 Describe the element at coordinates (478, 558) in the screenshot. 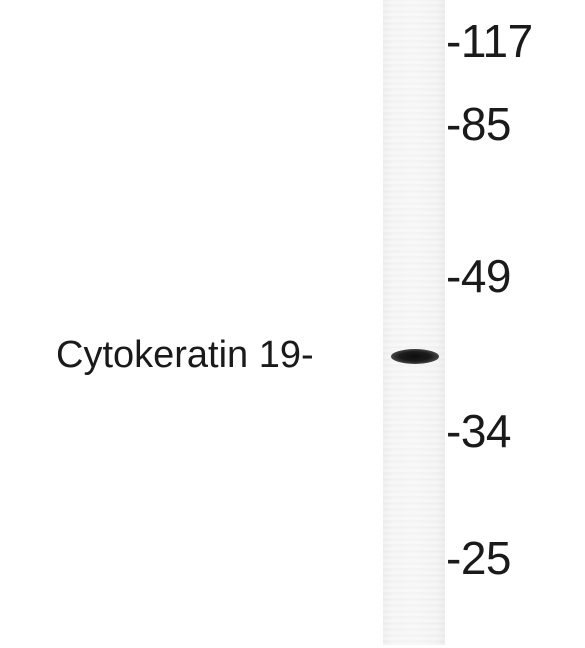

I see `marker-label-25: -25` at that location.